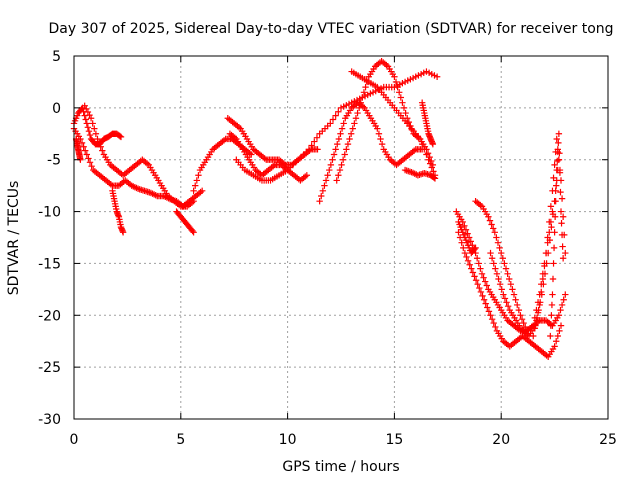 The image size is (640, 480). I want to click on x-tick-label: 15, so click(394, 440).